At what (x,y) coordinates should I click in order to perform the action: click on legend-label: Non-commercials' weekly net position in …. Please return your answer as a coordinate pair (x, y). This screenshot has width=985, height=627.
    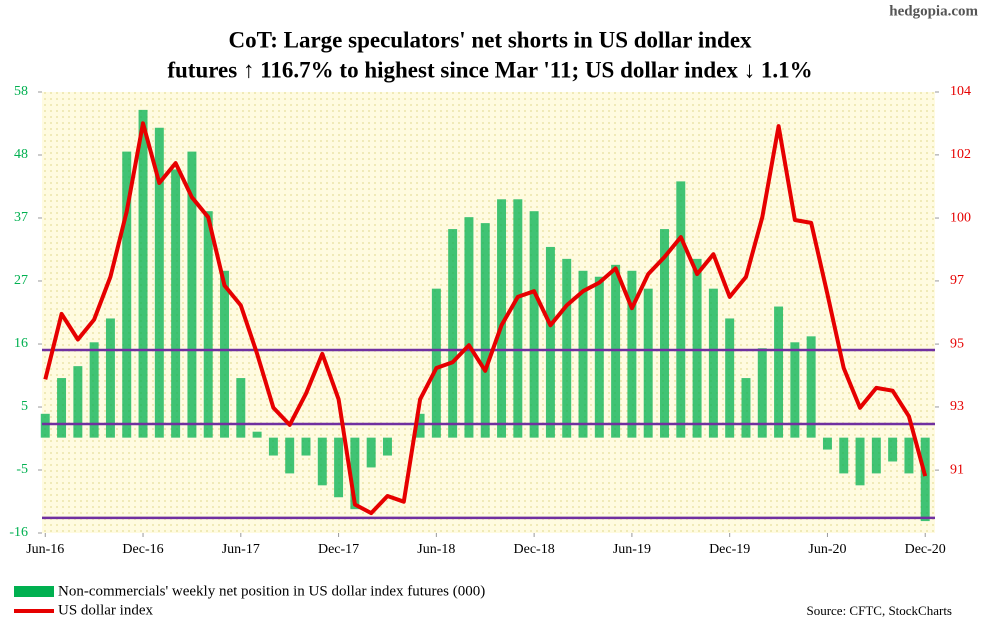
    Looking at the image, I should click on (271, 591).